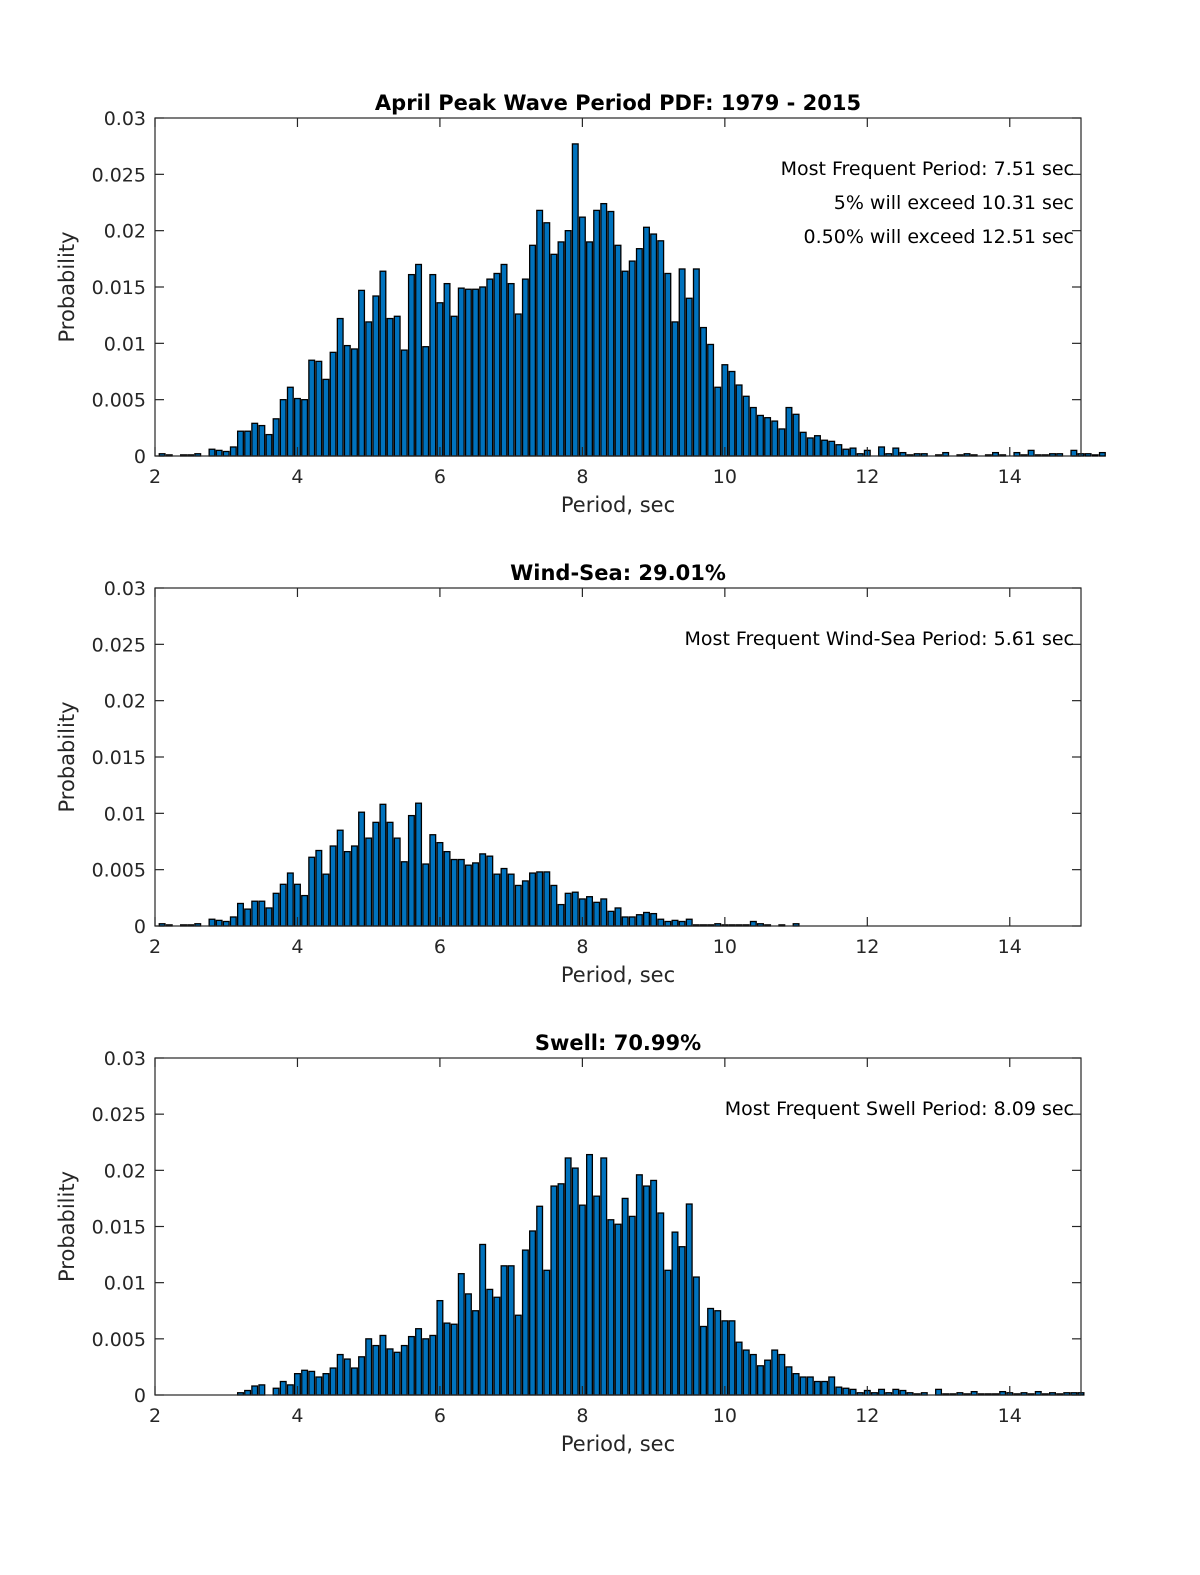  I want to click on annotation-text: Most Frequent Wind-Sea Period: 5.61 sec, so click(879, 639).